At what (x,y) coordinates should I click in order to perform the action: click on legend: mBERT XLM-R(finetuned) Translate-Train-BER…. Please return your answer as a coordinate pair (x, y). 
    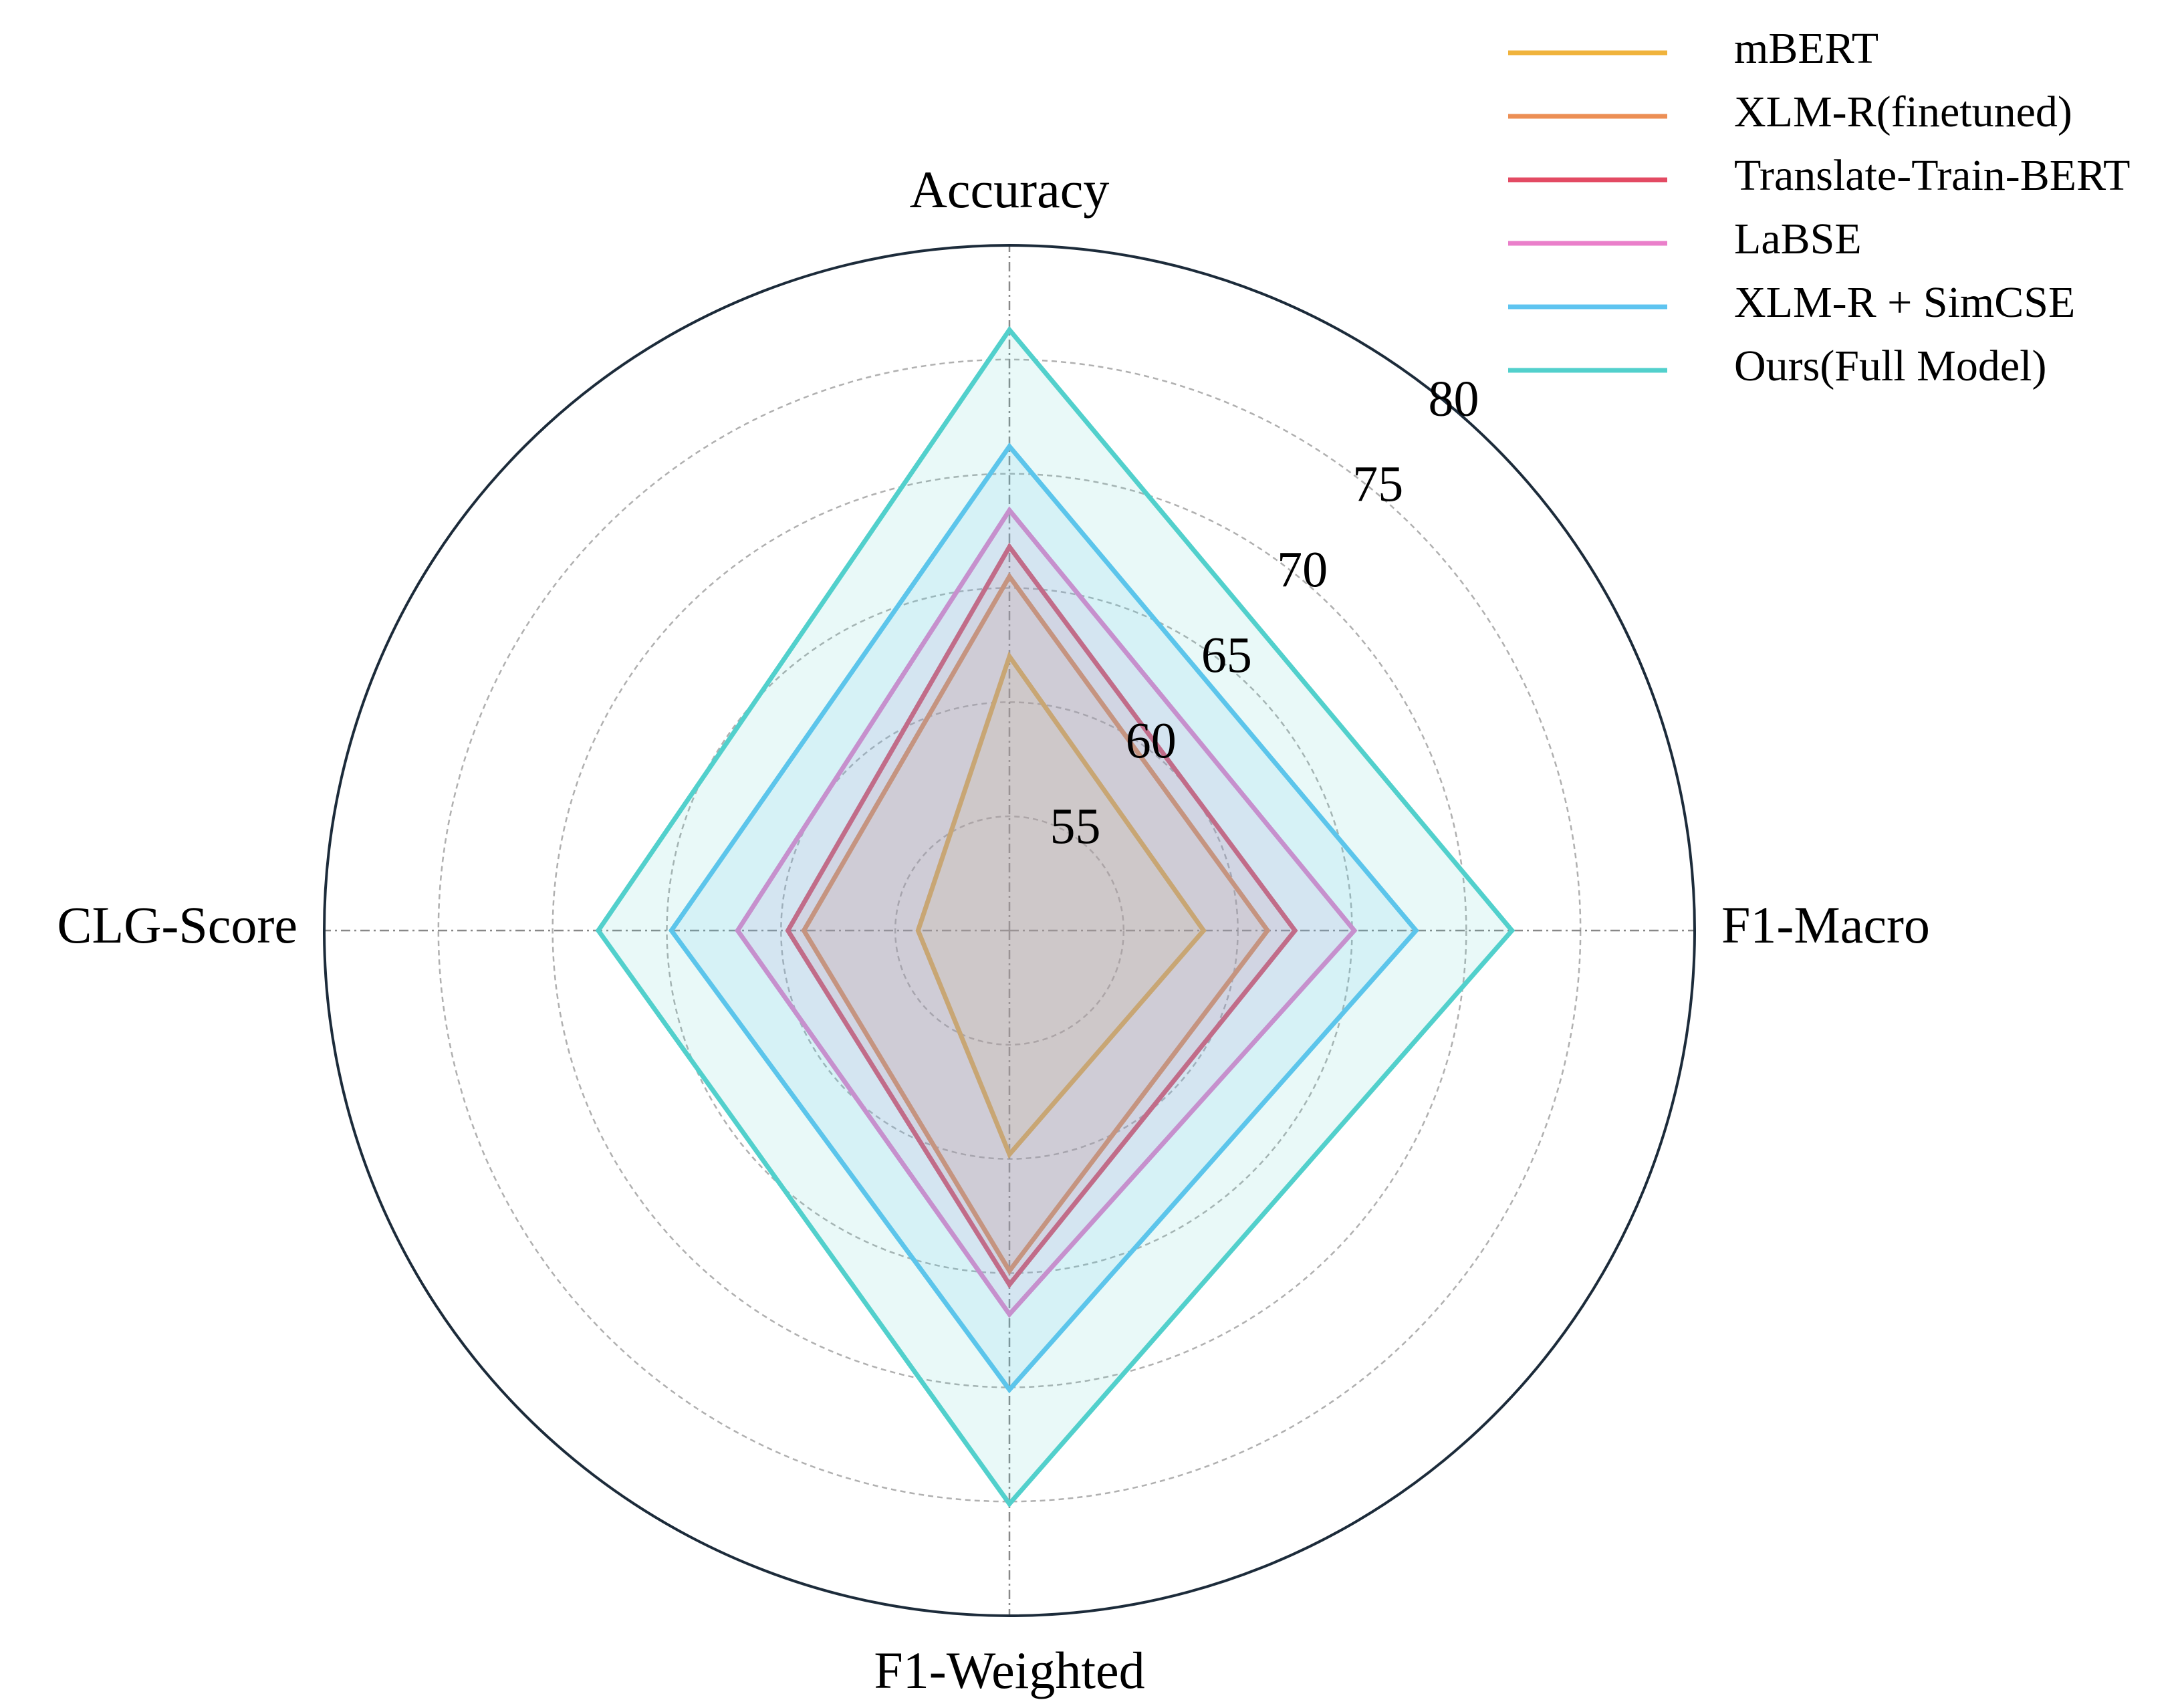
    Looking at the image, I should click on (1819, 207).